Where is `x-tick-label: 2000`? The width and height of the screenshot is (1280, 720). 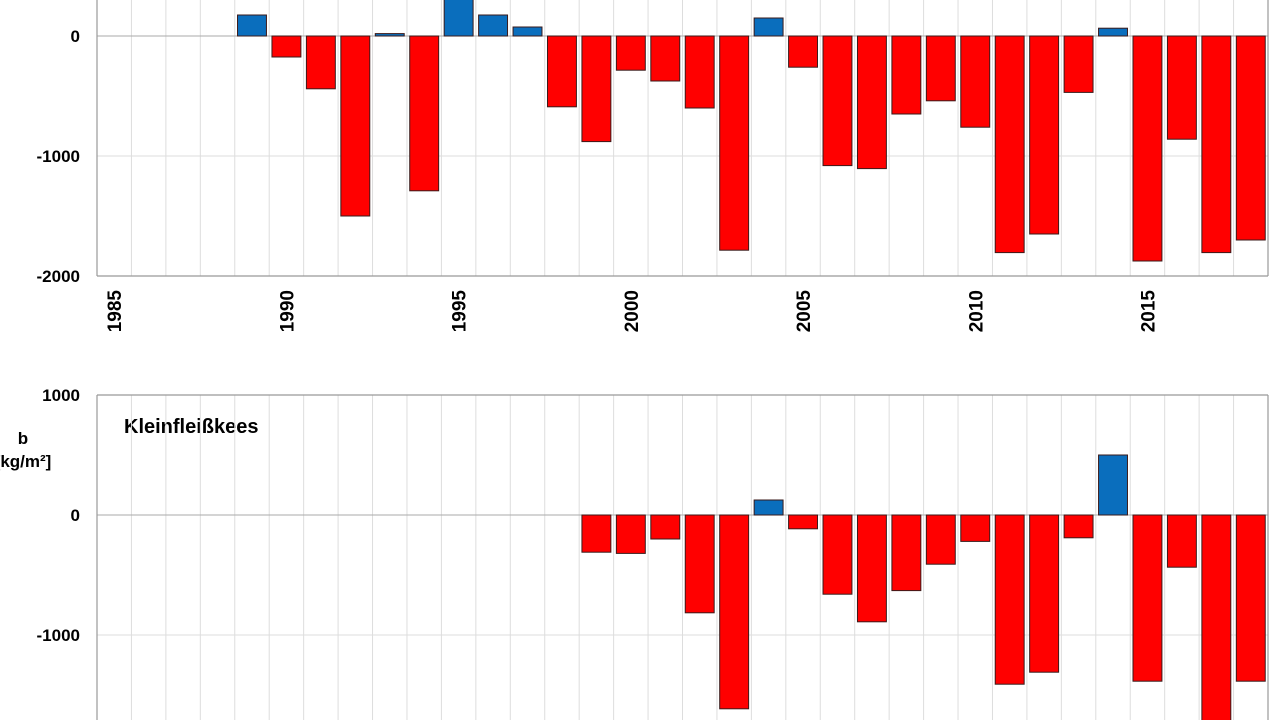
x-tick-label: 2000 is located at coordinates (632, 311).